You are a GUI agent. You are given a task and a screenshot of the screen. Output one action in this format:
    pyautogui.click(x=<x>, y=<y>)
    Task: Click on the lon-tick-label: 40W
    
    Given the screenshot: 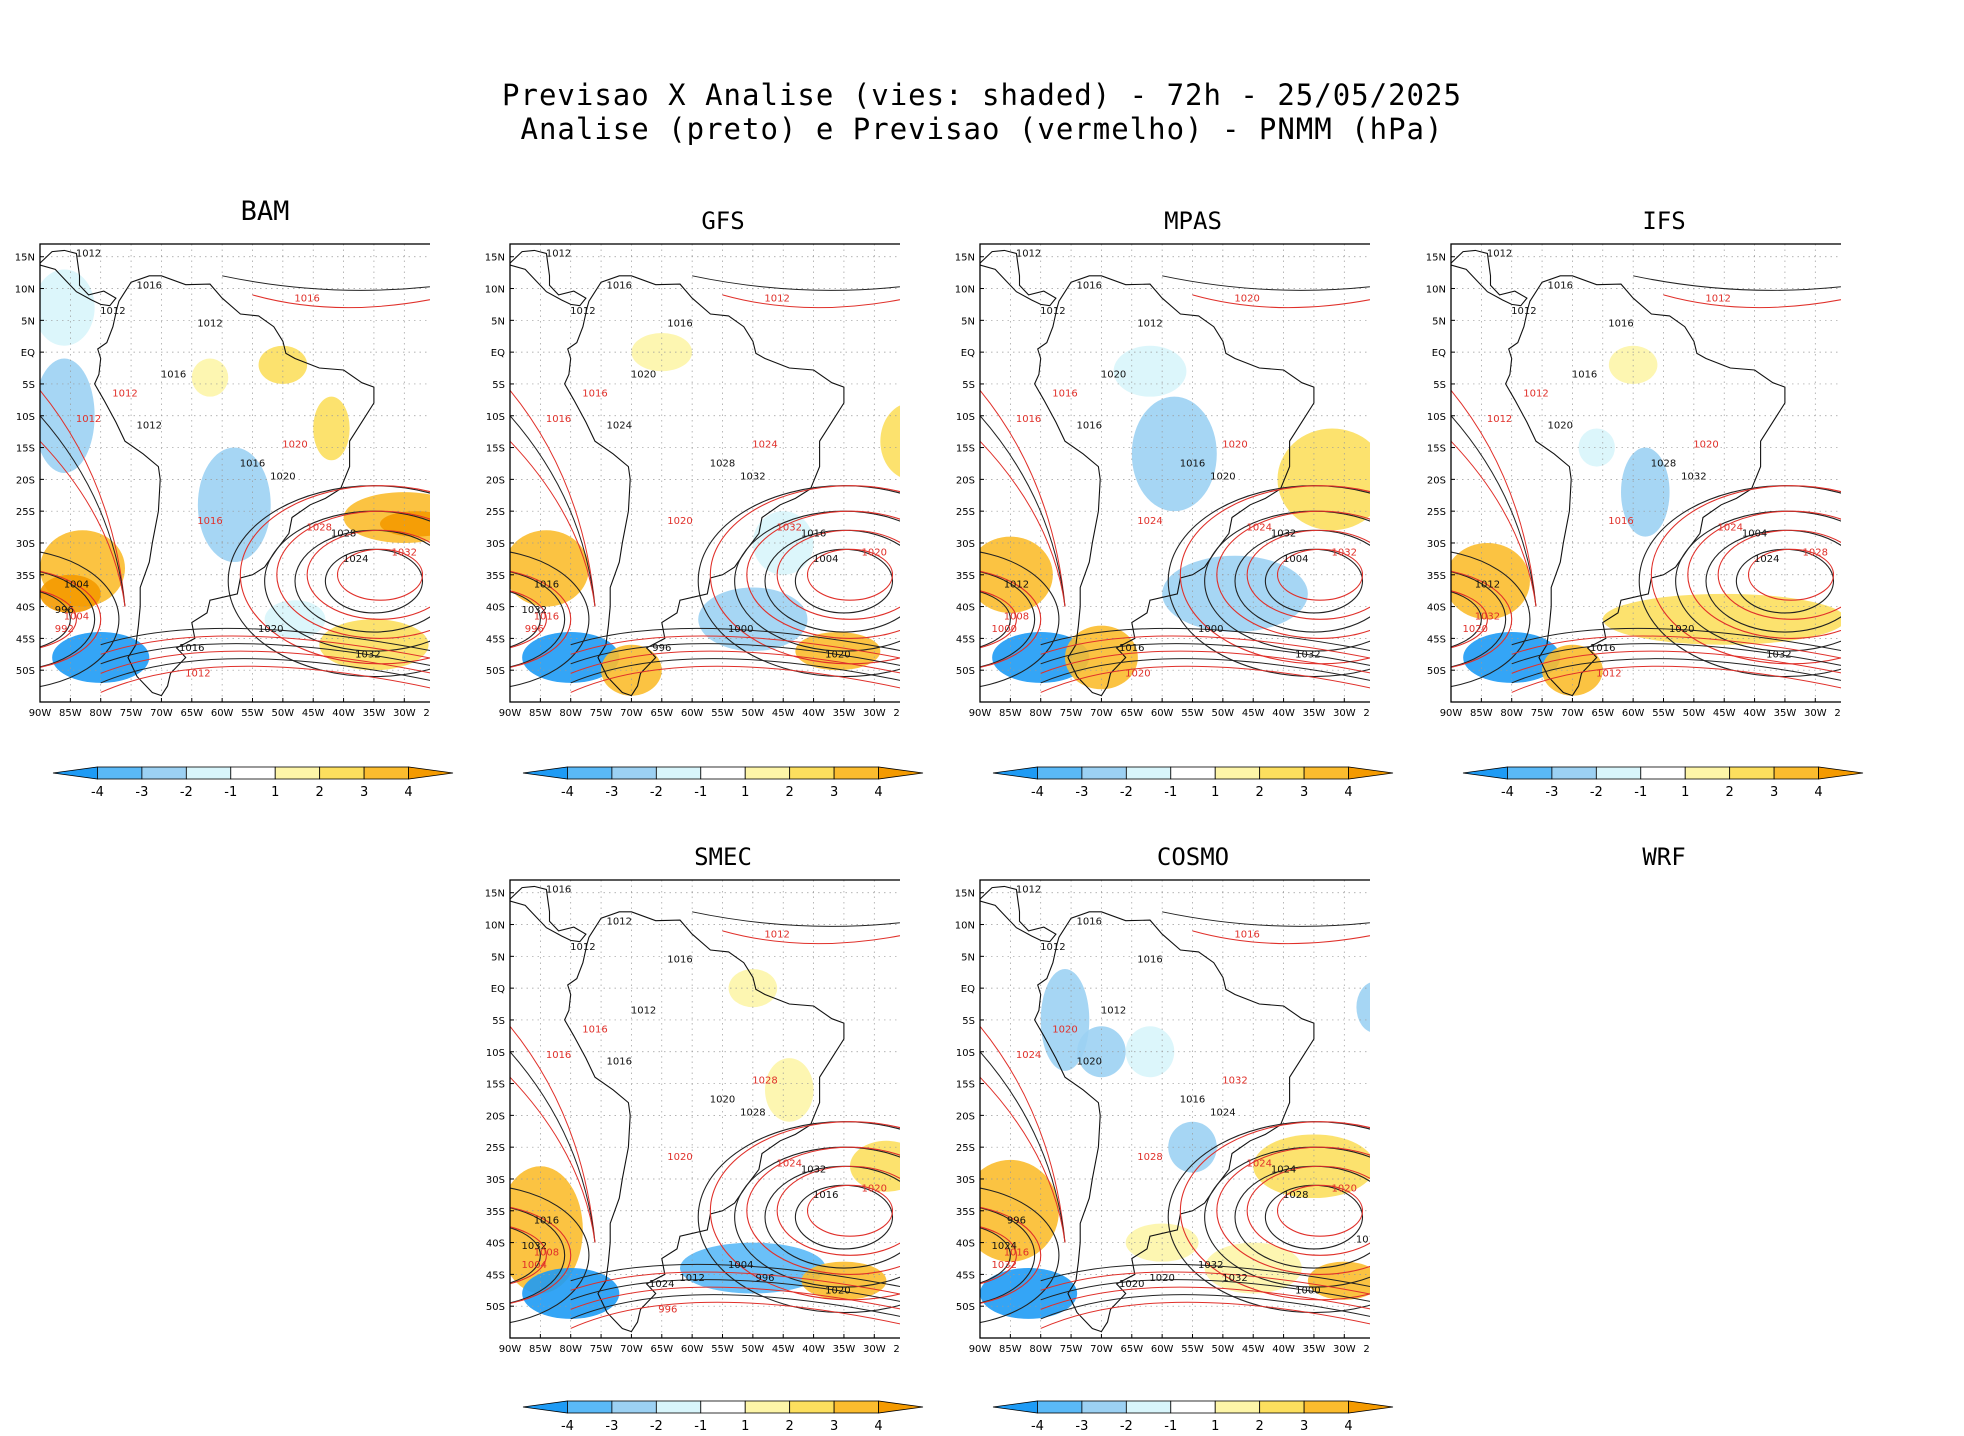 What is the action you would take?
    pyautogui.click(x=813, y=713)
    